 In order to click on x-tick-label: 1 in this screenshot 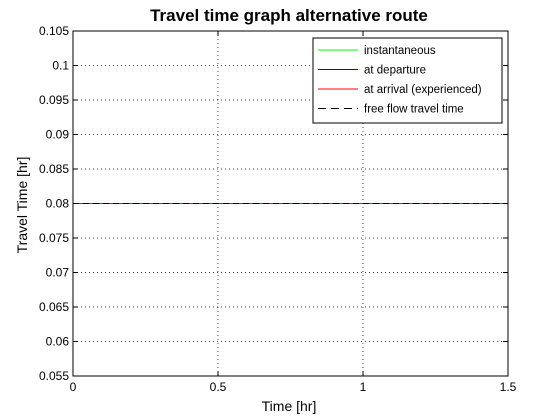, I will do `click(363, 387)`.